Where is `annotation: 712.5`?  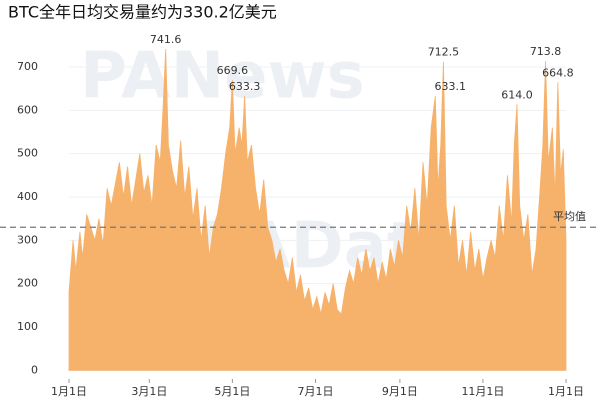 annotation: 712.5 is located at coordinates (444, 52).